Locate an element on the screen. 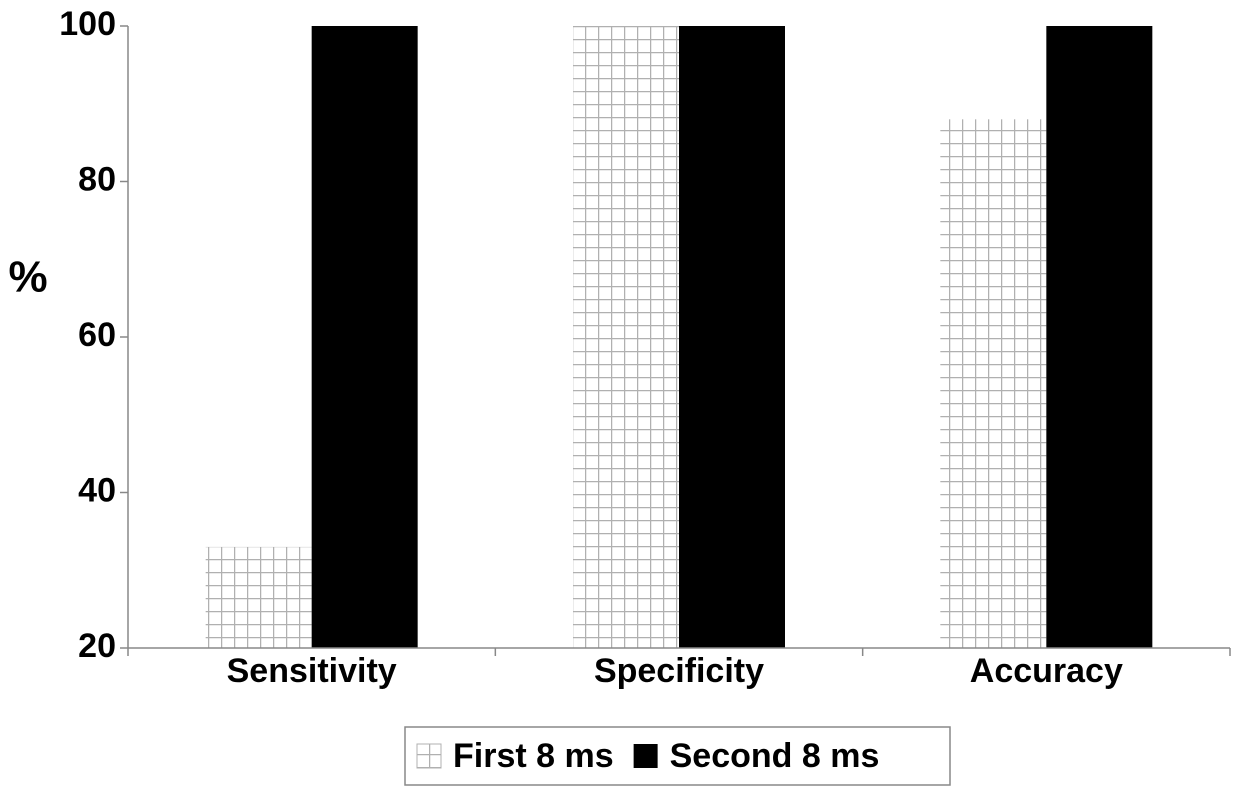 The image size is (1240, 797). y-axis-label: % is located at coordinates (27, 277).